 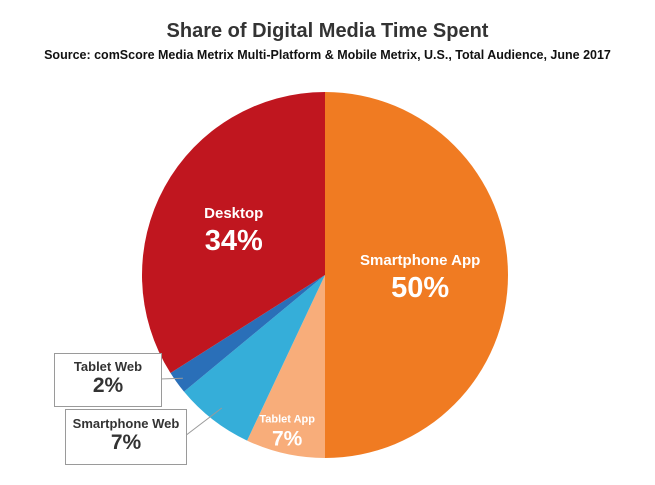 I want to click on slice-value-tablet-app: 7%, so click(x=287, y=438).